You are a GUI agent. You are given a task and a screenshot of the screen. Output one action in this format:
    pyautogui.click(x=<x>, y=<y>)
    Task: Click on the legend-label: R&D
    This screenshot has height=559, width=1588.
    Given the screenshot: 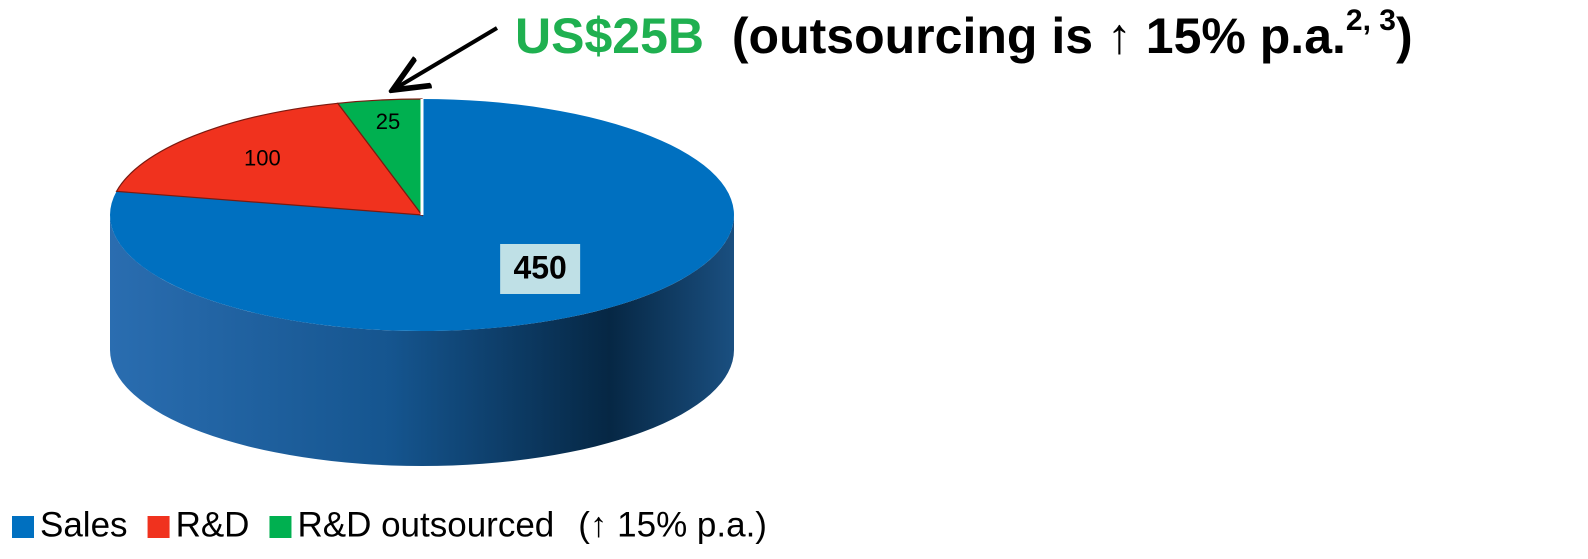 What is the action you would take?
    pyautogui.click(x=213, y=524)
    